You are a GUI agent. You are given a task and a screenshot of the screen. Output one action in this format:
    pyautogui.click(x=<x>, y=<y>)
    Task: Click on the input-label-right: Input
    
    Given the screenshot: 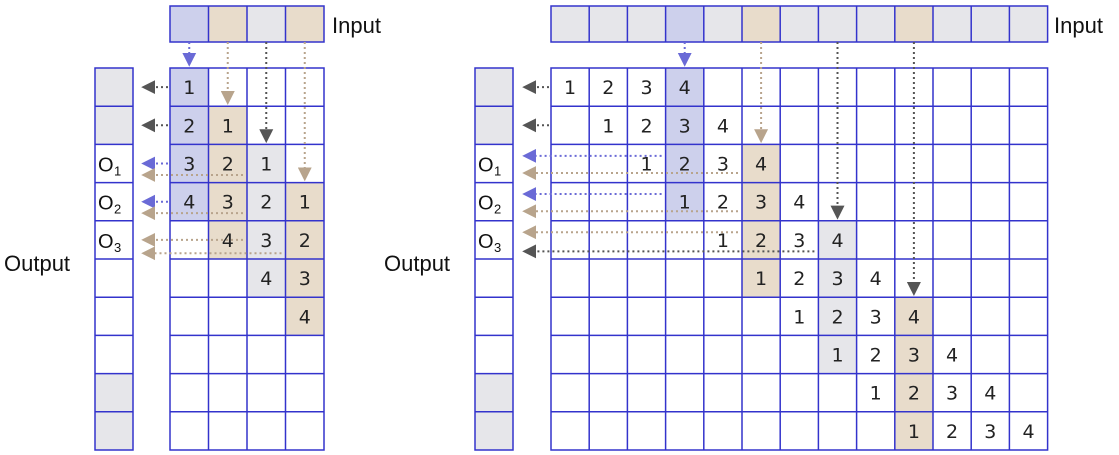 What is the action you would take?
    pyautogui.click(x=1078, y=25)
    